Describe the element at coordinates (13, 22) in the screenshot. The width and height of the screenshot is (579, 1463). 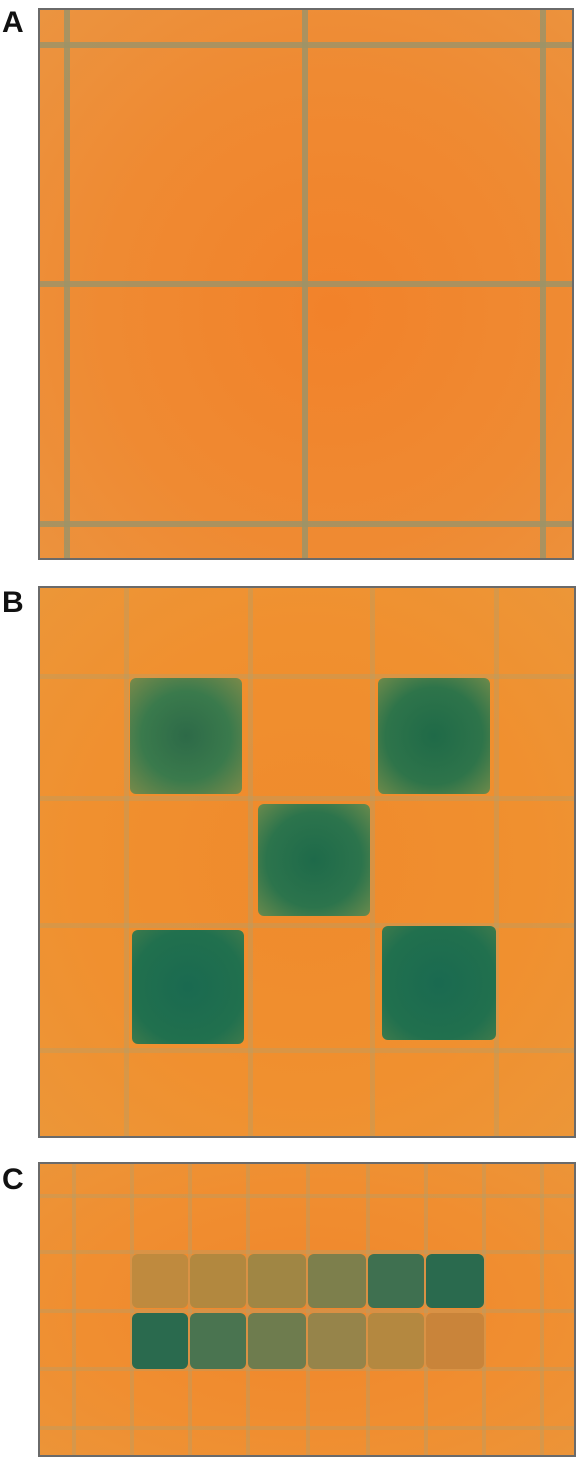
I see `panel-label-a: A` at that location.